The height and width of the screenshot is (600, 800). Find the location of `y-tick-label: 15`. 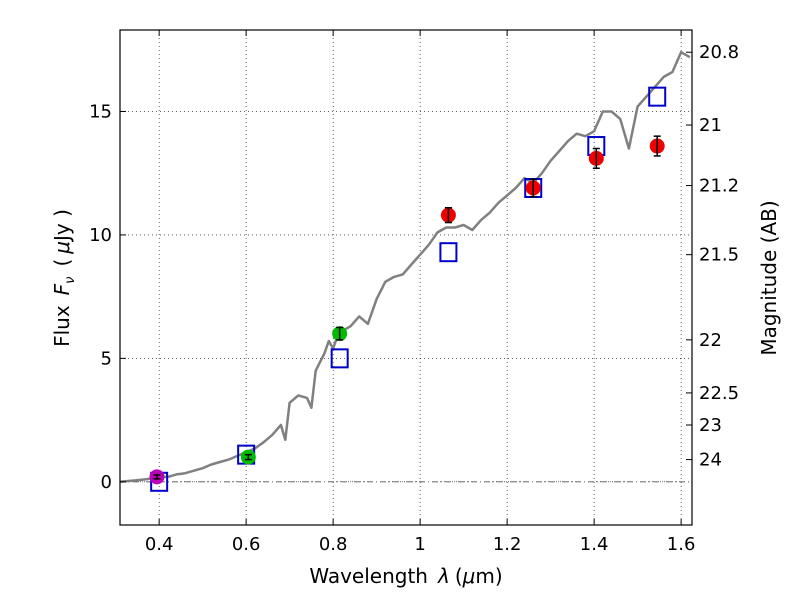

y-tick-label: 15 is located at coordinates (100, 111).